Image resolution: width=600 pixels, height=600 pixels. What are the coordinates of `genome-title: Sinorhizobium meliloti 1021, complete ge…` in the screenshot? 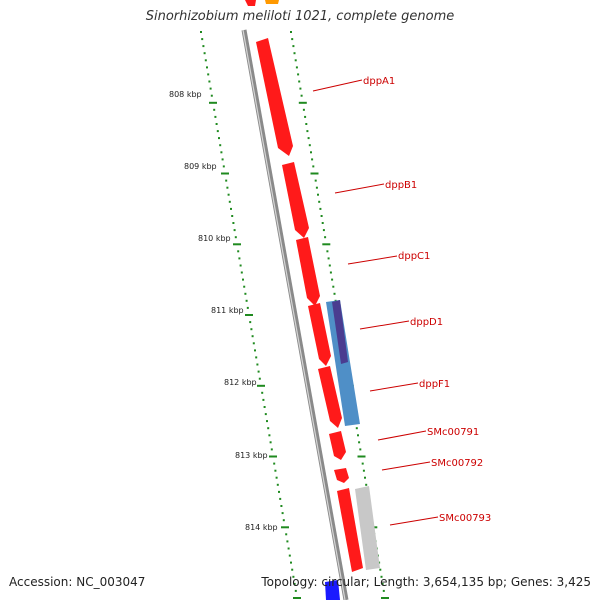 It's located at (300, 16).